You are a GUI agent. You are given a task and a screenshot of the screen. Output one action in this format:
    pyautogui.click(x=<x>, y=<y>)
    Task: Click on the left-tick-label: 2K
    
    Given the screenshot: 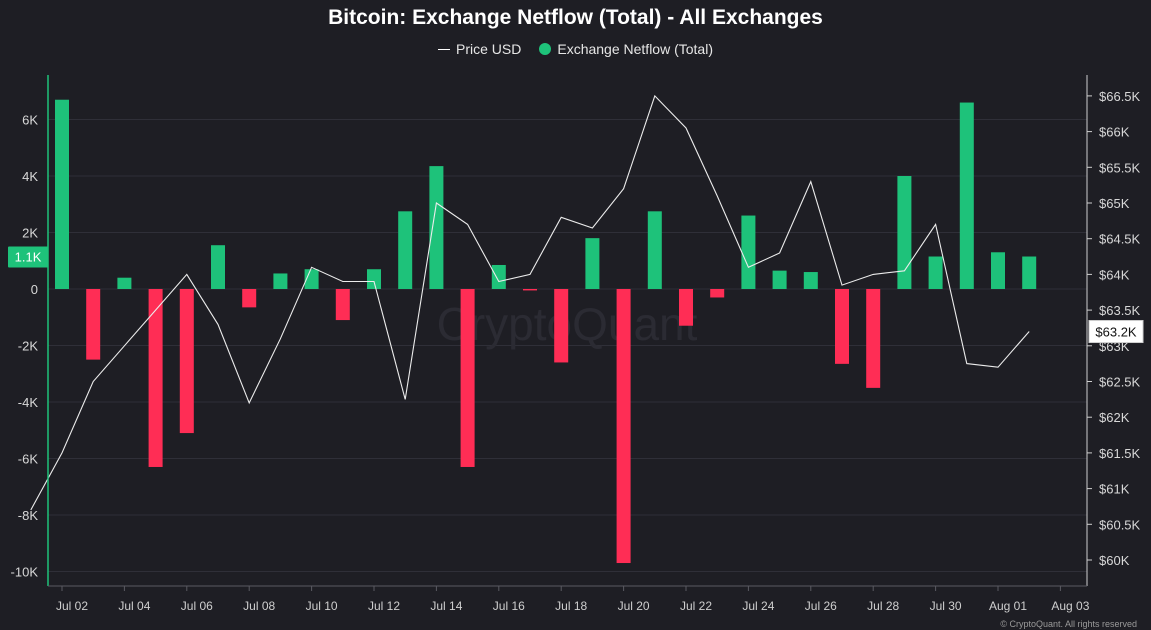 What is the action you would take?
    pyautogui.click(x=30, y=233)
    